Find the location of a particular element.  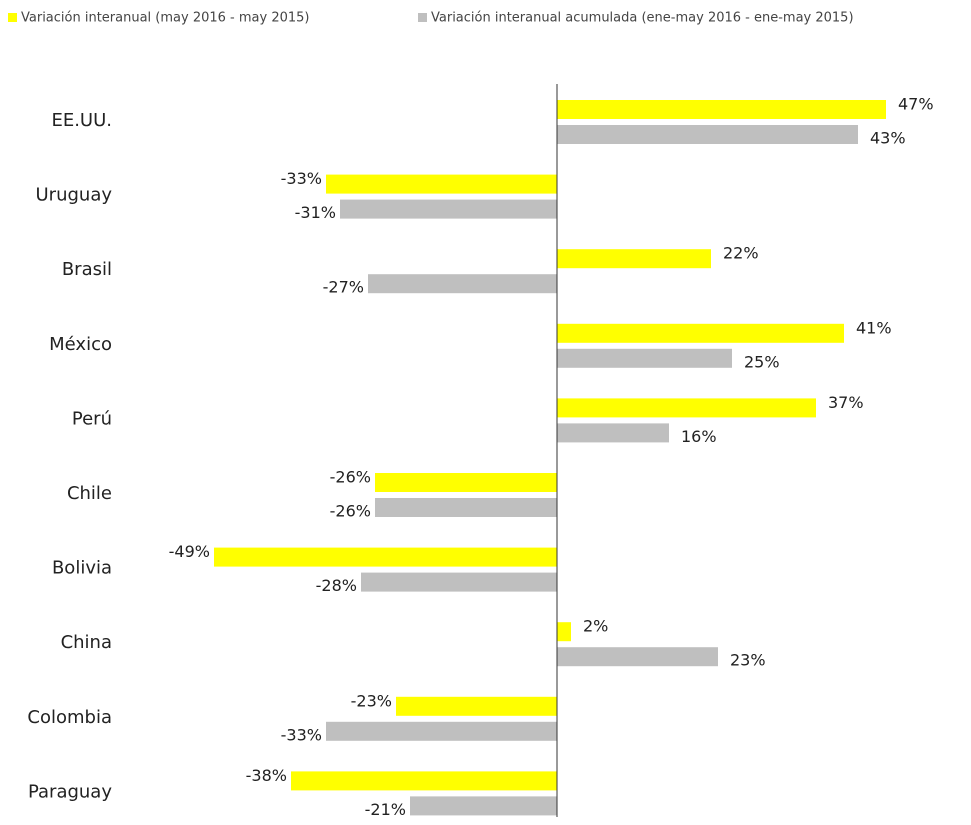

category-label: Perú is located at coordinates (92, 418).